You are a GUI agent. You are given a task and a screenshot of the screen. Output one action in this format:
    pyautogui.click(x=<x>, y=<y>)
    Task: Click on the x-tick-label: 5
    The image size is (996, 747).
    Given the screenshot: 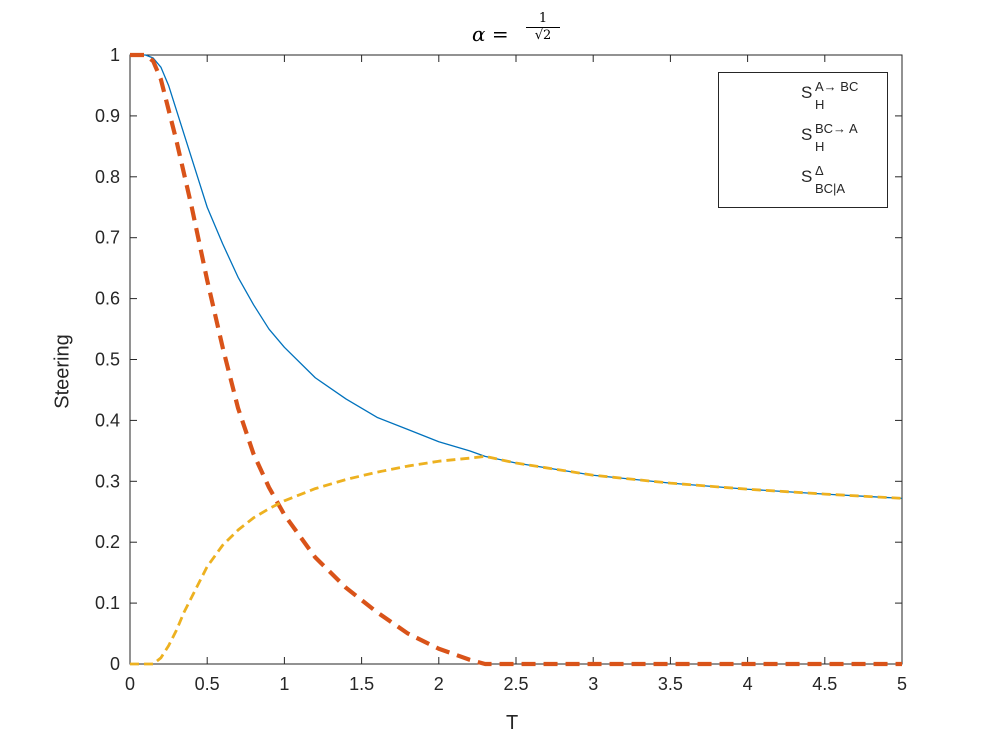 What is the action you would take?
    pyautogui.click(x=902, y=684)
    